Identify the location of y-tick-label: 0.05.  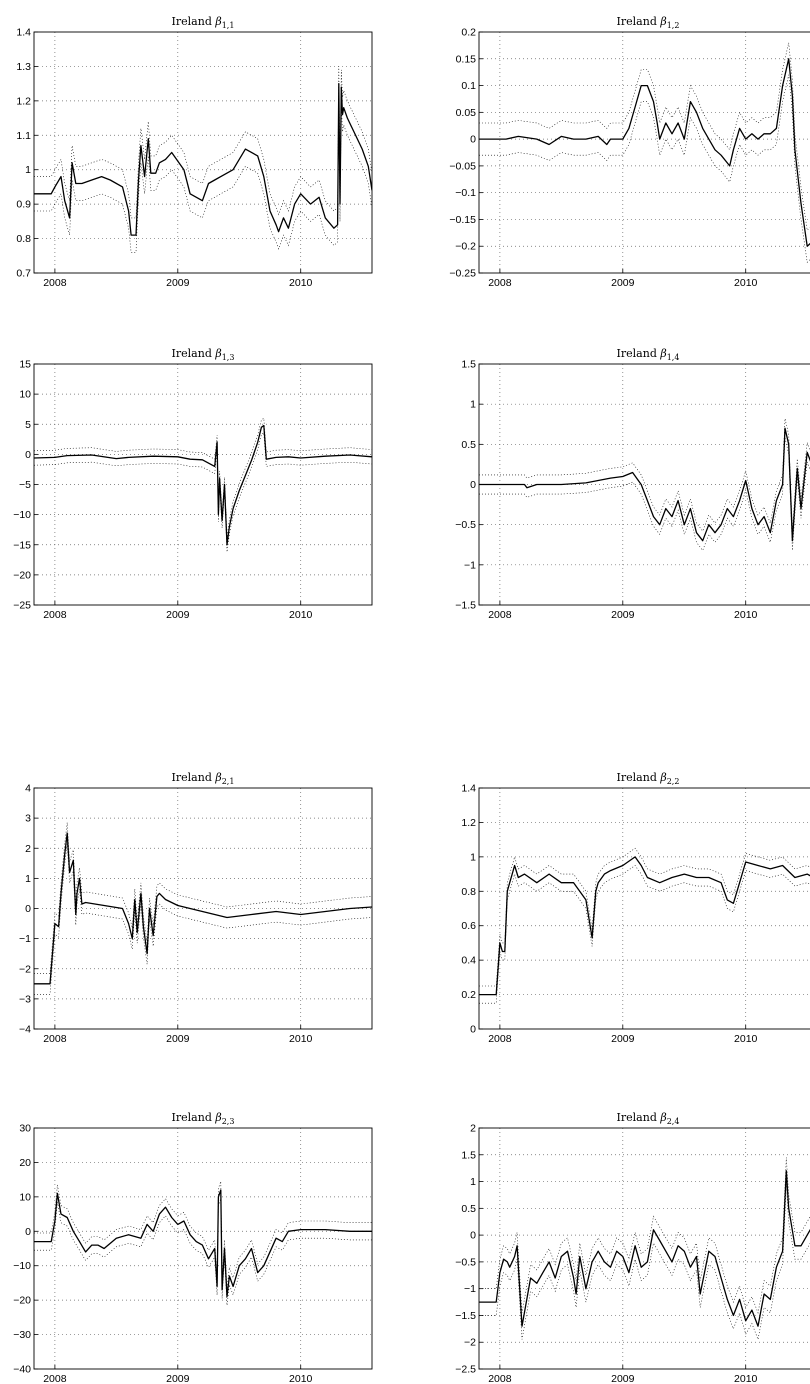
(466, 113).